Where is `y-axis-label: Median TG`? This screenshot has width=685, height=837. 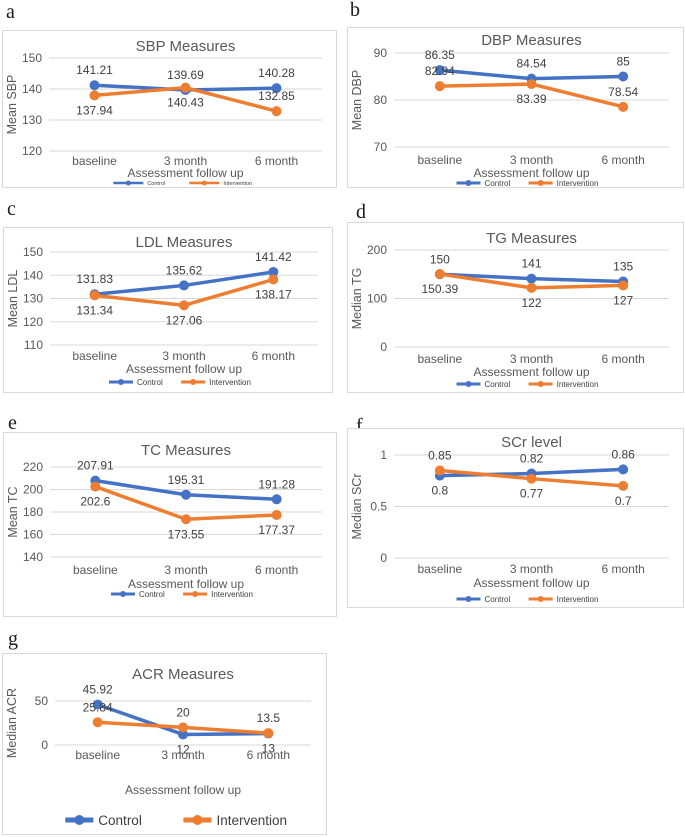 y-axis-label: Median TG is located at coordinates (357, 299).